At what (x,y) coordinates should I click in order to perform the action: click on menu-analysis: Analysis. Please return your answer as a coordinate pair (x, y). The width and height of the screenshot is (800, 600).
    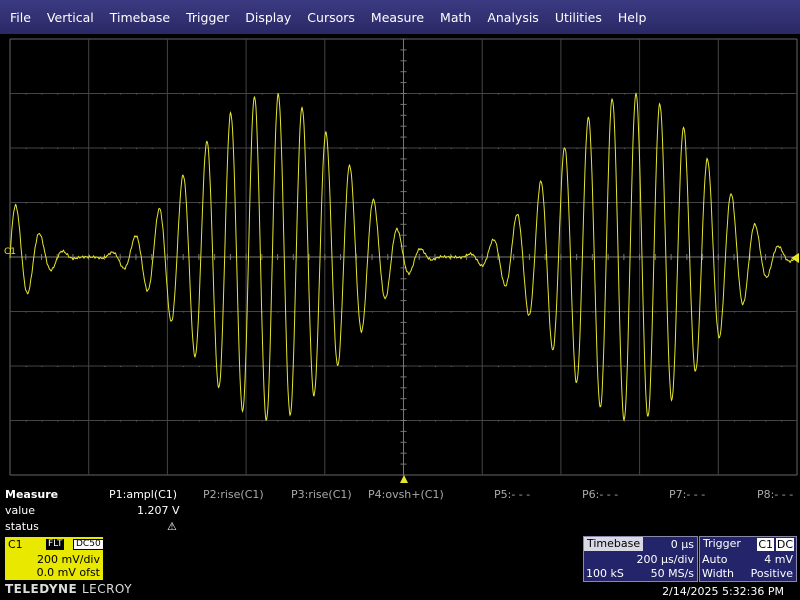
    Looking at the image, I should click on (513, 17).